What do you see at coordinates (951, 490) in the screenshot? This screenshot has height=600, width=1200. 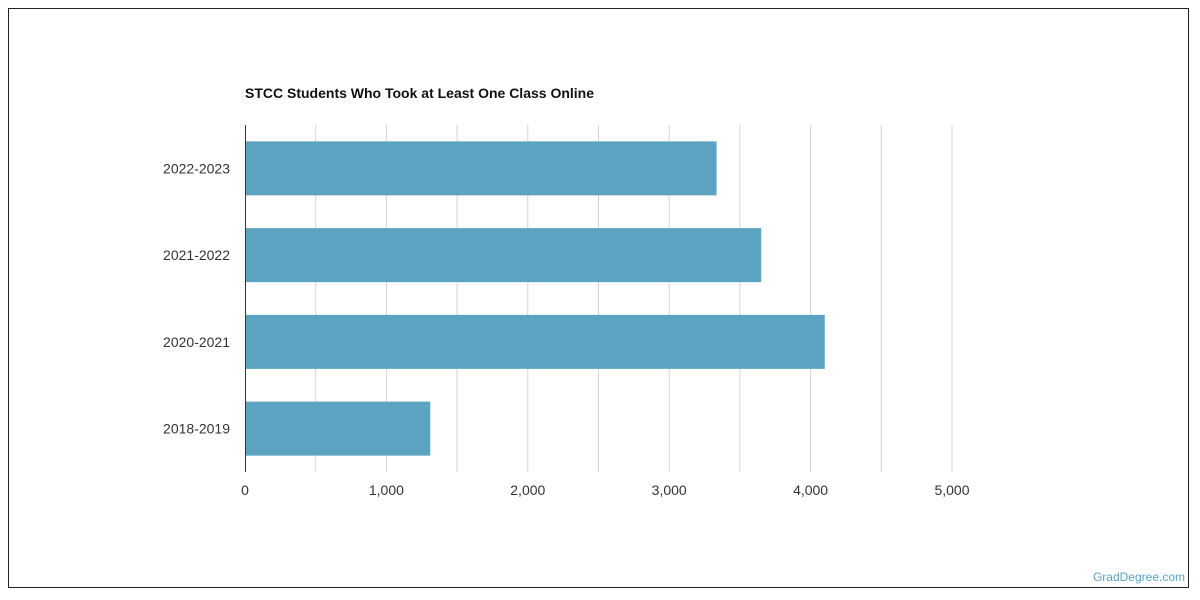 I see `x-tick-label: 5,000` at bounding box center [951, 490].